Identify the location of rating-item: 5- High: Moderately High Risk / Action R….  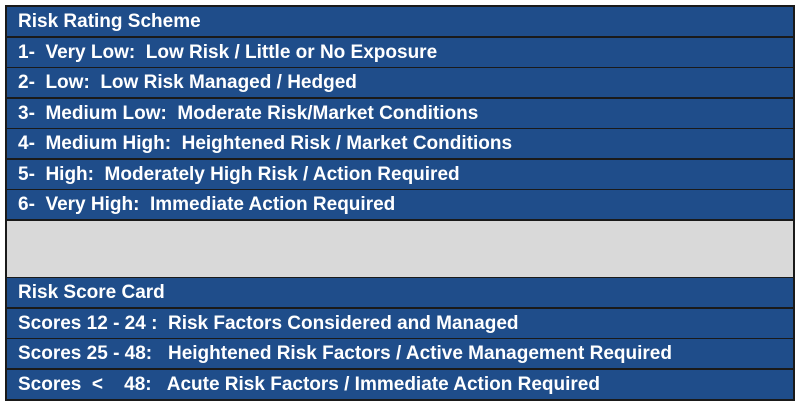
(400, 174).